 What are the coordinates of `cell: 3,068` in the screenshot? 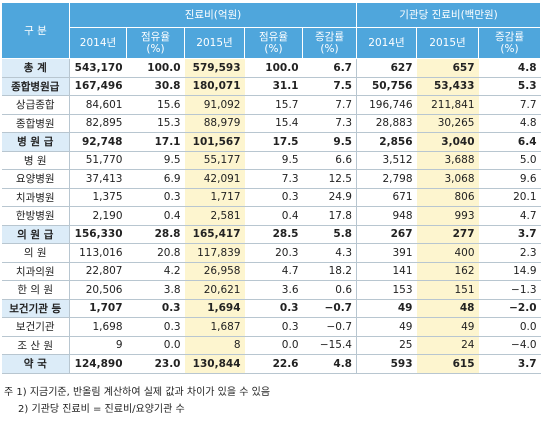 It's located at (447, 179).